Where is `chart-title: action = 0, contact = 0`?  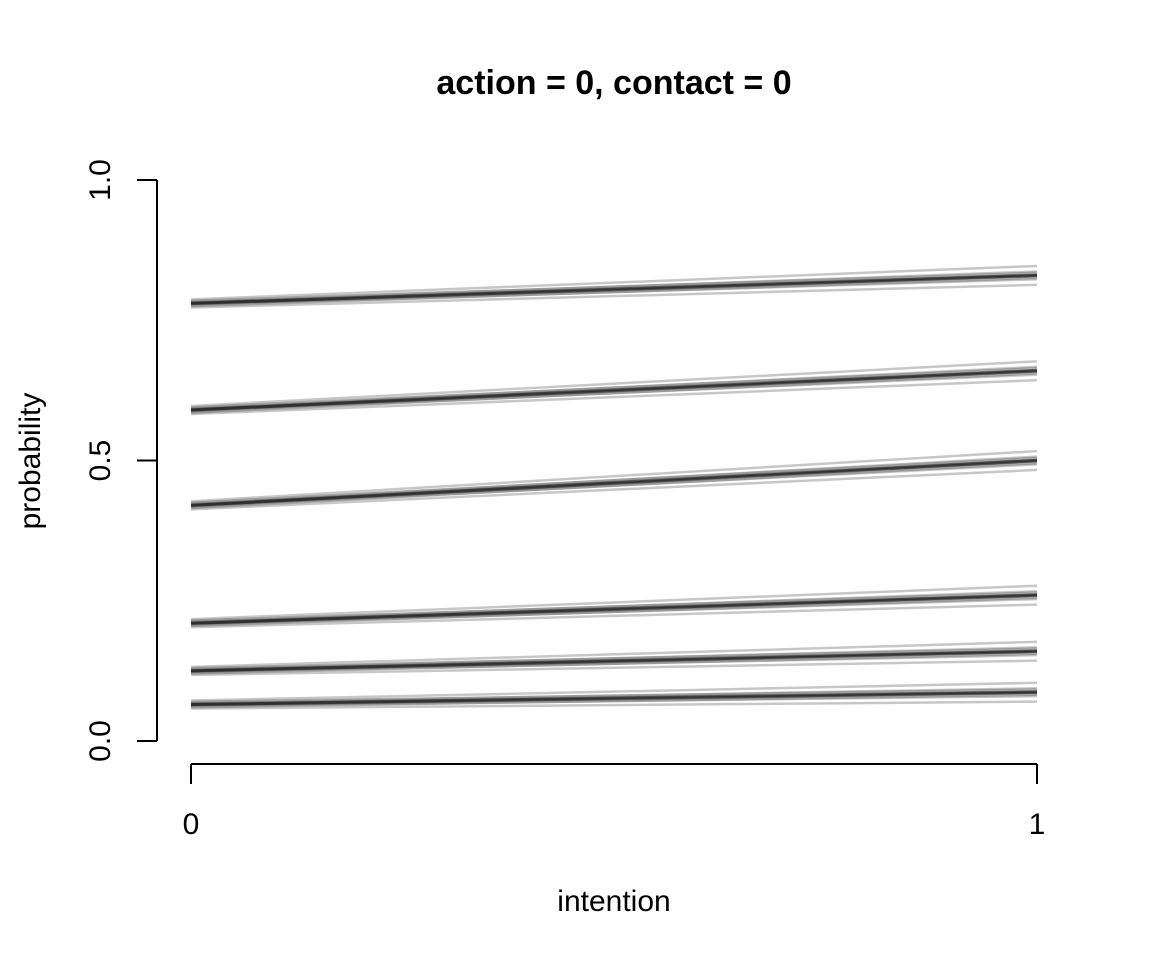 chart-title: action = 0, contact = 0 is located at coordinates (613, 83).